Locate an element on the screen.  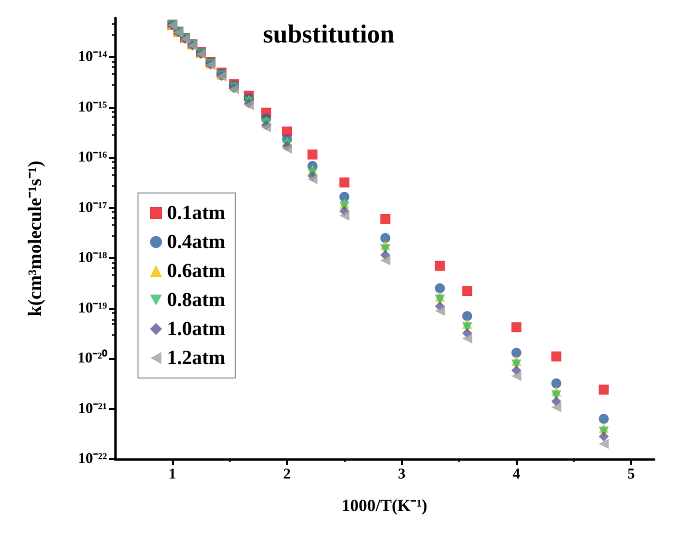
y-tick-label: 10⁻²⁰ is located at coordinates (93, 357).